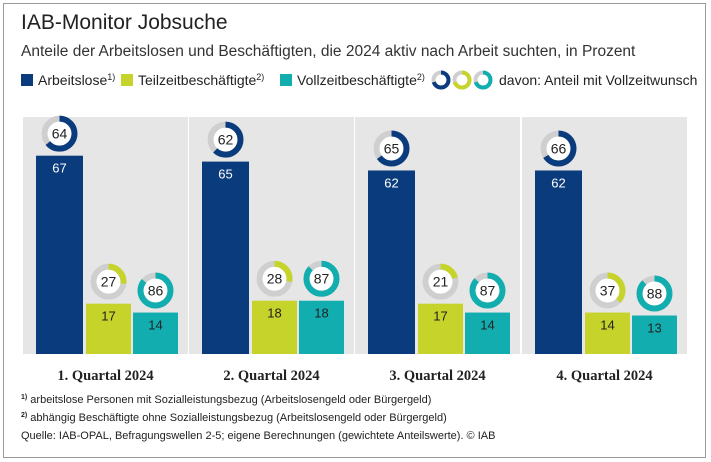  I want to click on donut-label-1-q4: 66, so click(559, 148).